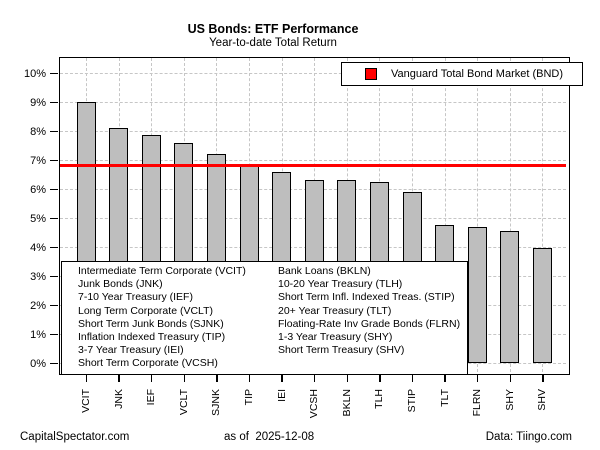 This screenshot has height=450, width=600. Describe the element at coordinates (273, 29) in the screenshot. I see `chart-title: US Bonds: ETF Performance` at that location.